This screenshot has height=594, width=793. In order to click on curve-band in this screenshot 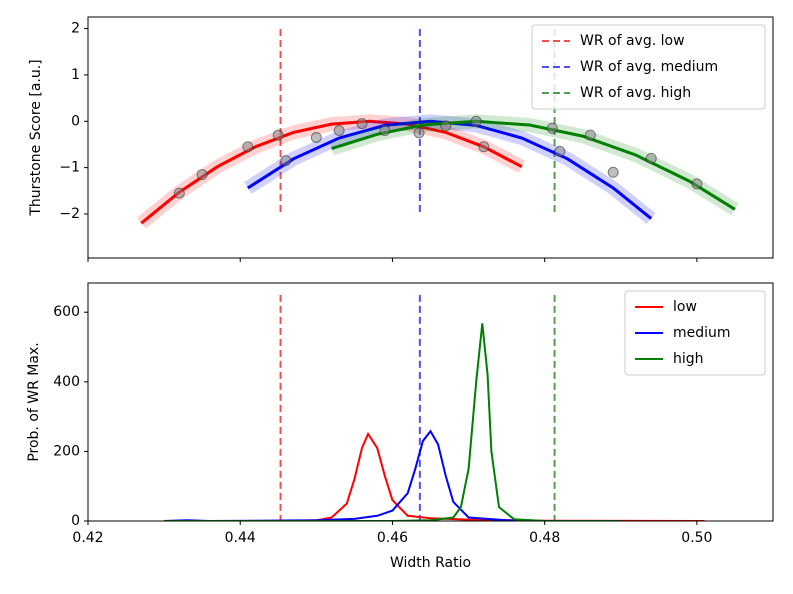, I will do `click(534, 165)`.